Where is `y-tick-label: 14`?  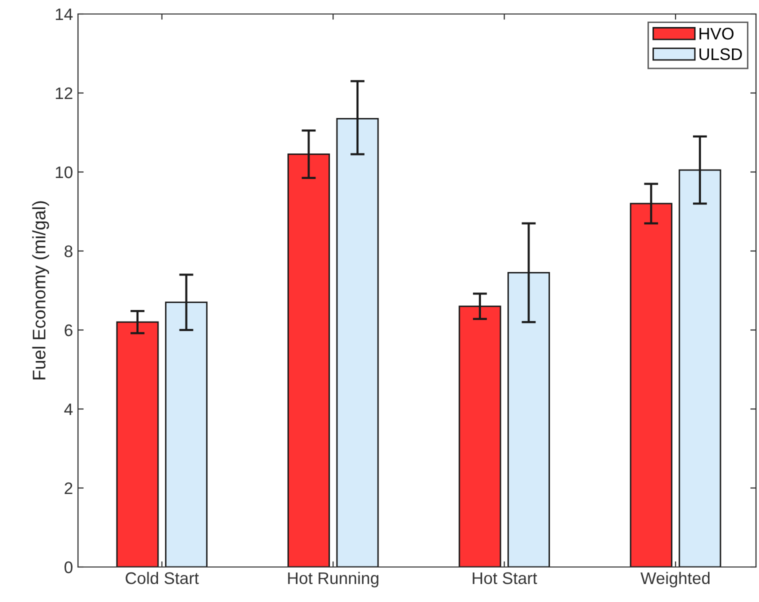 y-tick-label: 14 is located at coordinates (64, 14).